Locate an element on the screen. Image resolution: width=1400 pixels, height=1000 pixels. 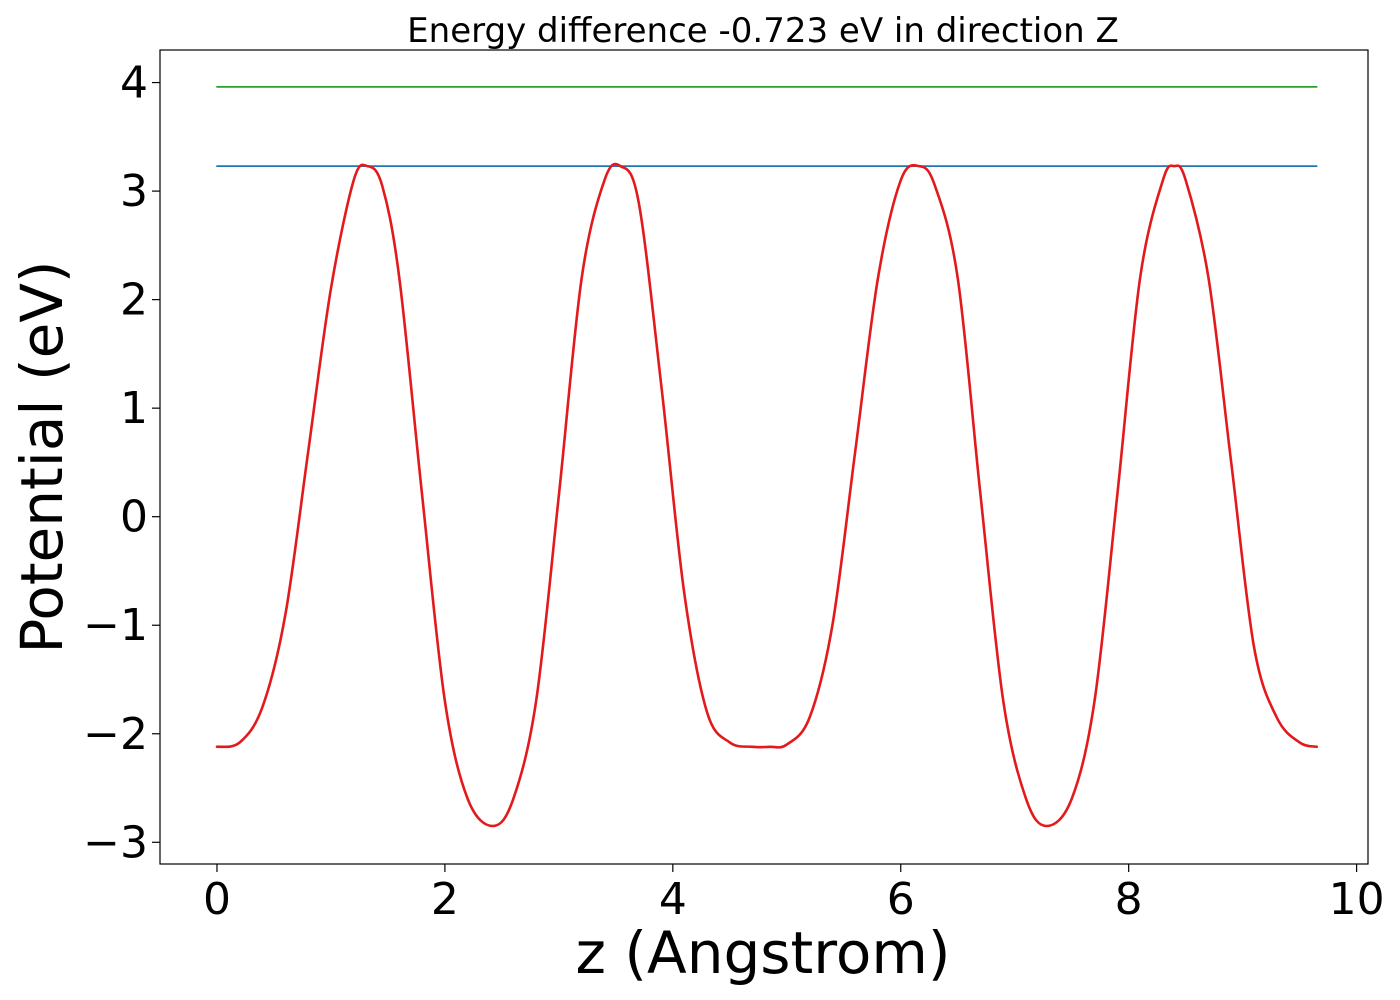
y-axis-label: Potential (eV) is located at coordinates (42, 456).